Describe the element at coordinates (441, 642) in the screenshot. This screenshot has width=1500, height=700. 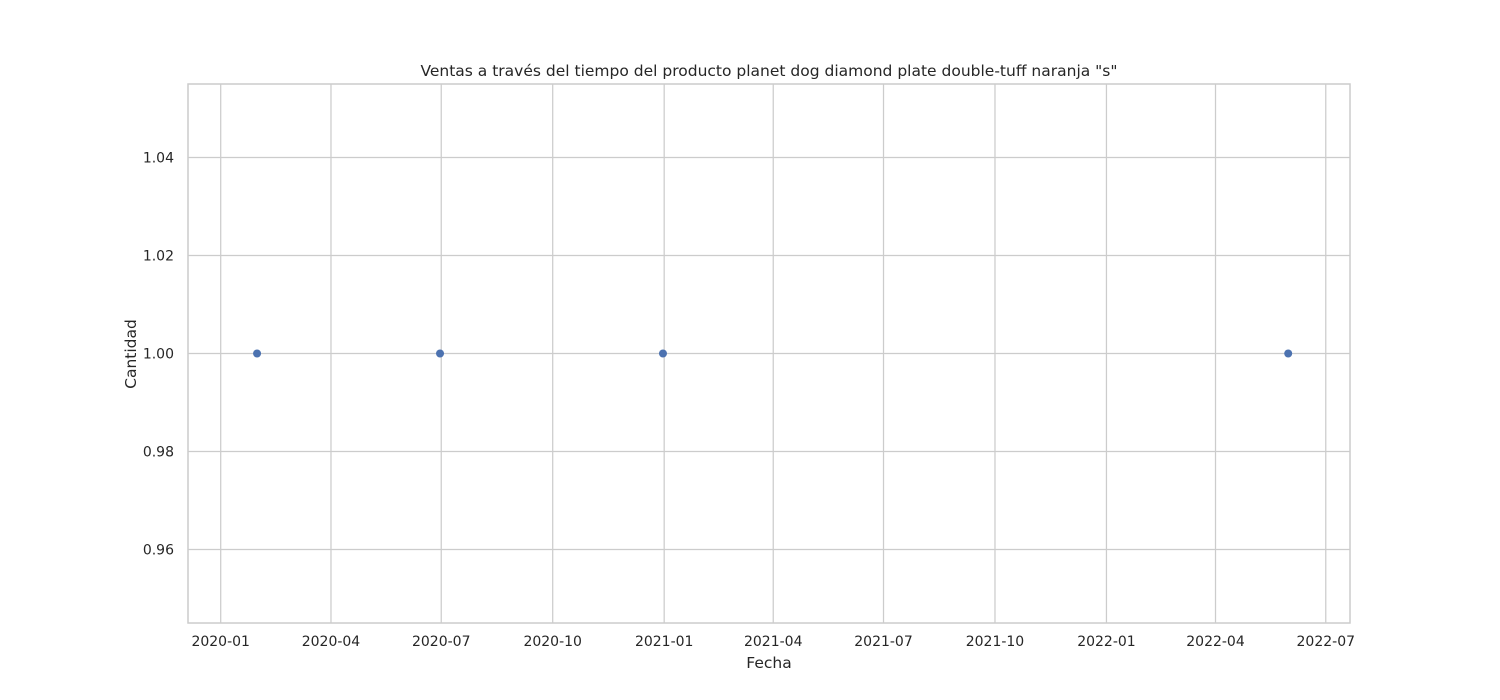
I see `x-tick-label: 2020-07` at that location.